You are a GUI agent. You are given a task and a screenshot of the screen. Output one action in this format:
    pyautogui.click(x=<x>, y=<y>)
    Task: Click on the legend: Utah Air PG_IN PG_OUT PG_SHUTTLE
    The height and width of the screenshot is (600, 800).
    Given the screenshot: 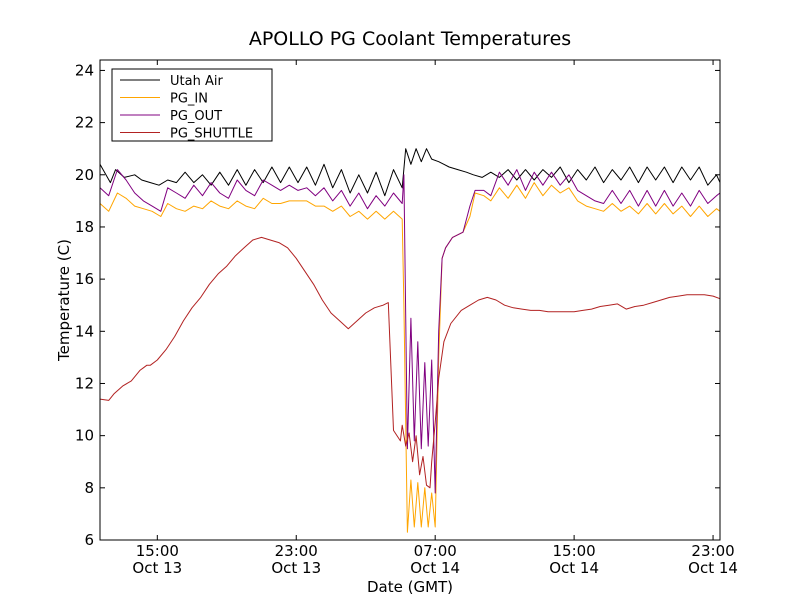 What is the action you would take?
    pyautogui.click(x=192, y=105)
    